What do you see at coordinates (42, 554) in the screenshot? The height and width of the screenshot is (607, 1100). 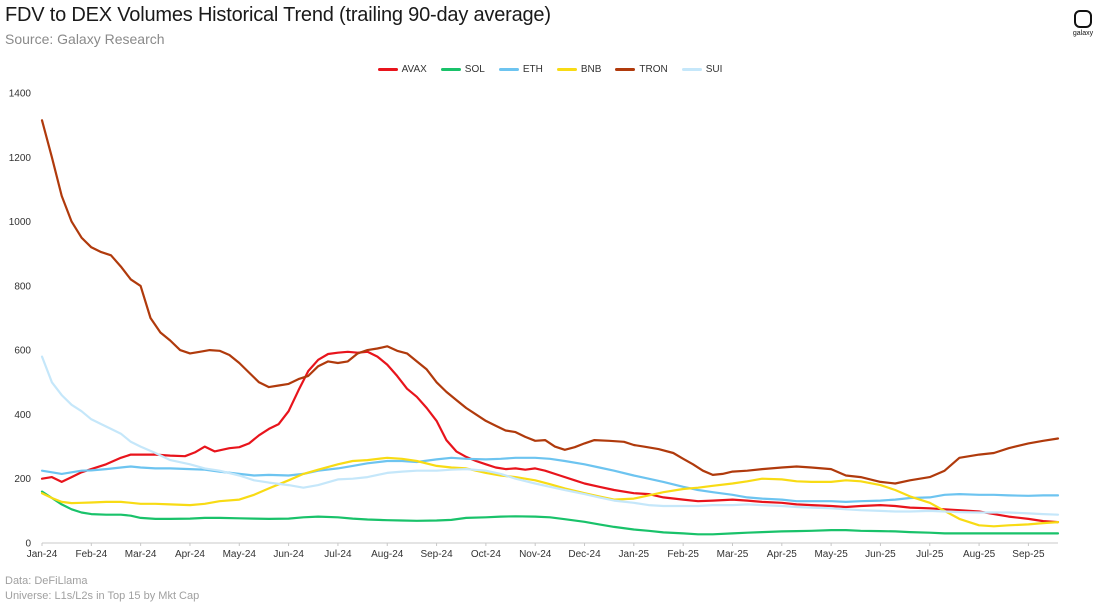 I see `x-tick-label: Jan-24` at bounding box center [42, 554].